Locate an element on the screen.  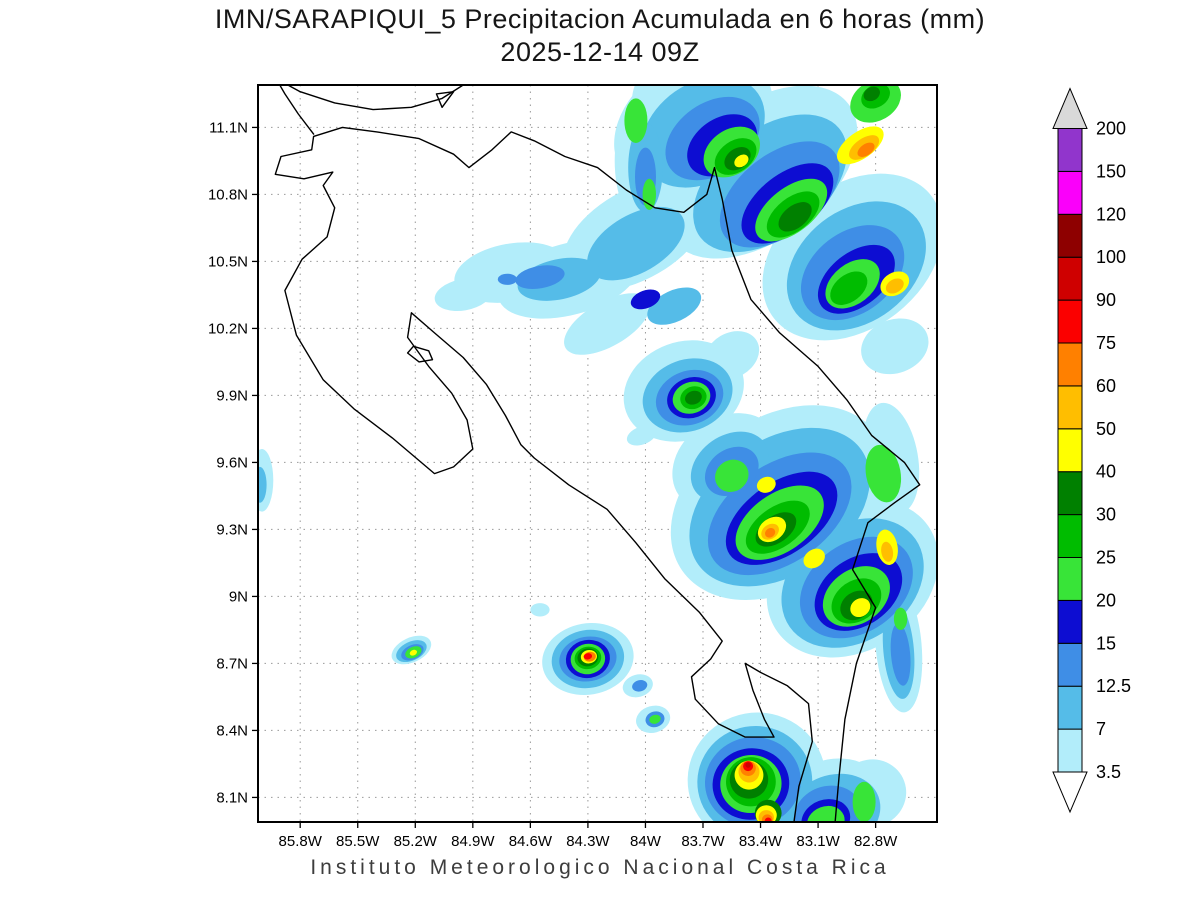
colorbar-arrow-bottom is located at coordinates (1070, 792).